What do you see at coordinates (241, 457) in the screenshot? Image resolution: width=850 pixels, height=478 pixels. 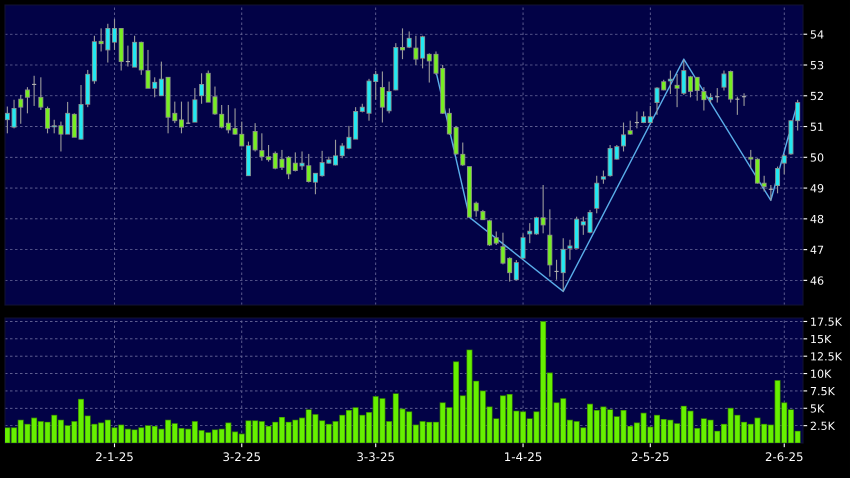 I see `x-tick-label: 3-2-25` at bounding box center [241, 457].